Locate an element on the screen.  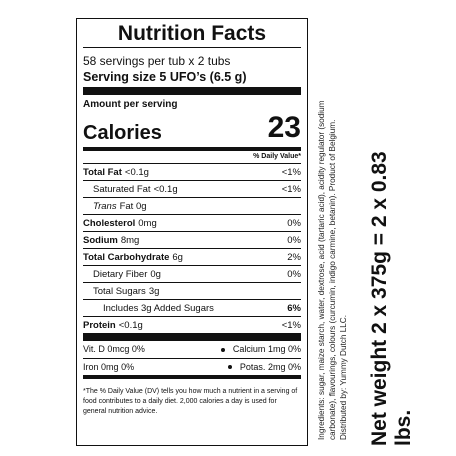
vitamin-amount: 1mg is located at coordinates (276, 349).